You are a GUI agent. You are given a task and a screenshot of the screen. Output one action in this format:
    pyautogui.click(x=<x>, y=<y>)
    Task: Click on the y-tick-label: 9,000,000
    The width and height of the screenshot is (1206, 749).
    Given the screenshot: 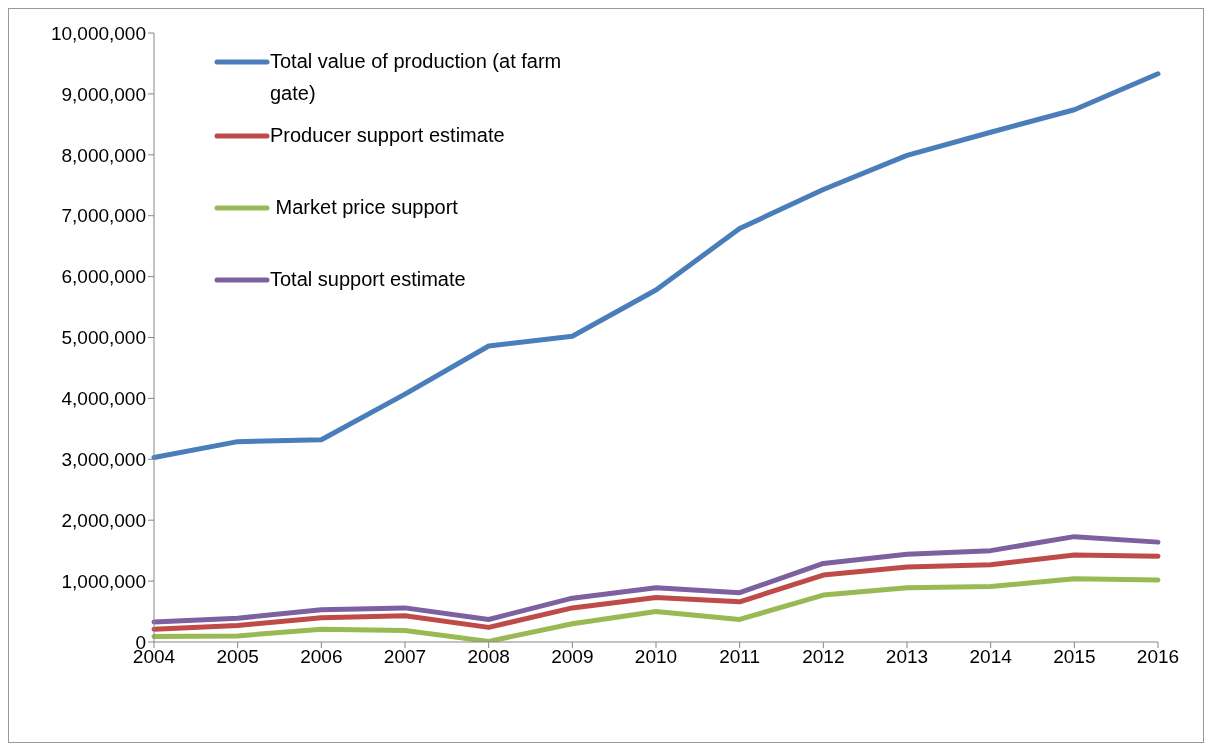 What is the action you would take?
    pyautogui.click(x=103, y=94)
    